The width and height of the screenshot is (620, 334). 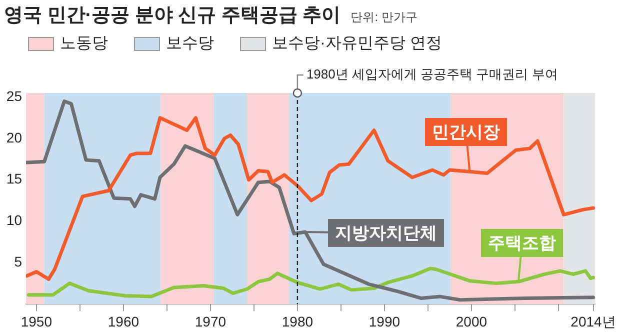 What do you see at coordinates (384, 17) in the screenshot?
I see `chart-subtitle: 단위: 만가구` at bounding box center [384, 17].